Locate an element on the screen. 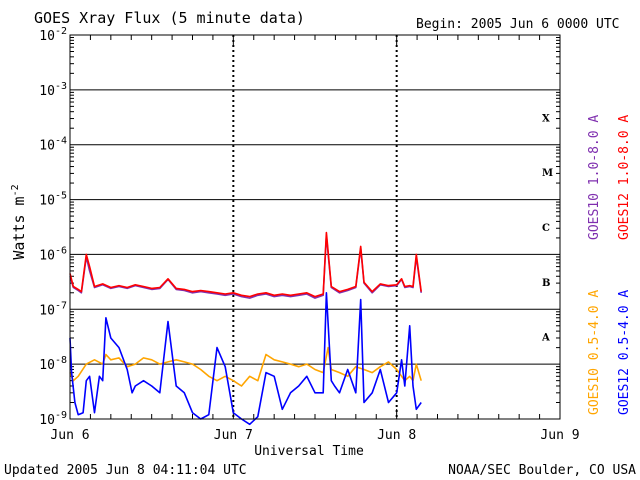 Image resolution: width=640 pixels, height=480 pixels. legend-entry-3: GOES12 1.0-8.0 A is located at coordinates (624, 177).